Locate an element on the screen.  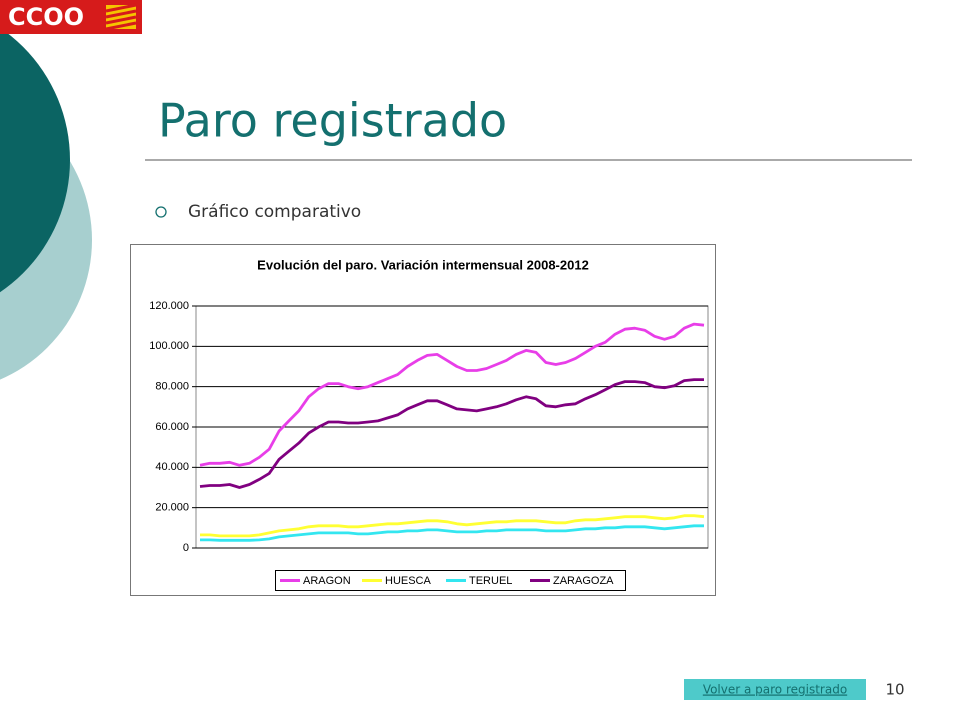
legend-label: TERUEL is located at coordinates (490, 581).